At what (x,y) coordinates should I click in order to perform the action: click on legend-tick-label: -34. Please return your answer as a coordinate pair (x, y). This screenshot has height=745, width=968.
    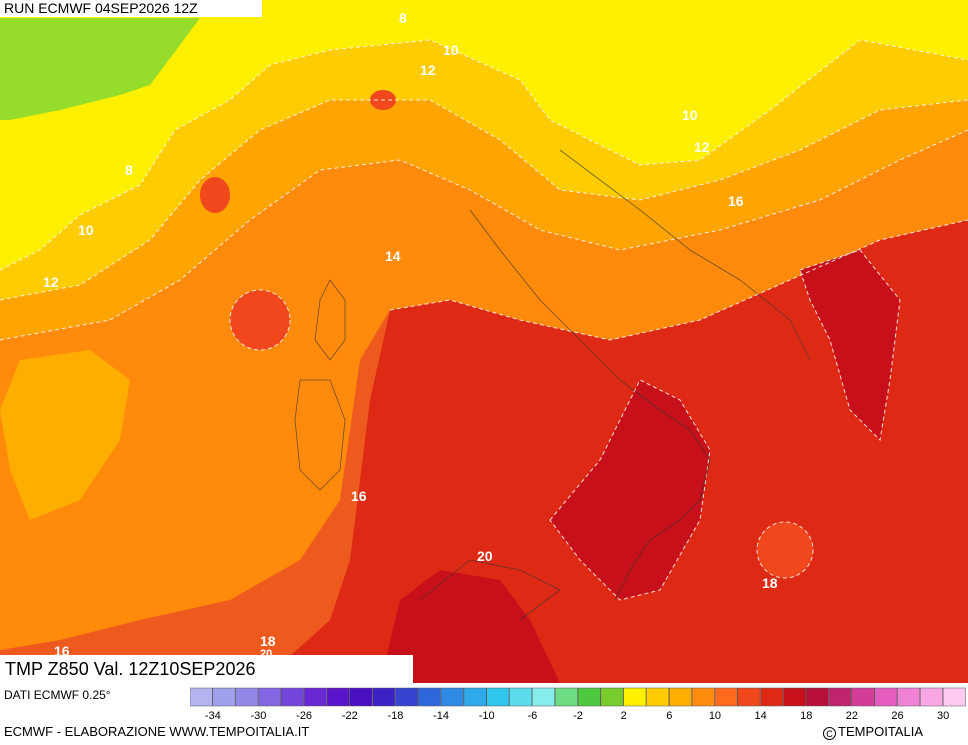
    Looking at the image, I should click on (213, 716).